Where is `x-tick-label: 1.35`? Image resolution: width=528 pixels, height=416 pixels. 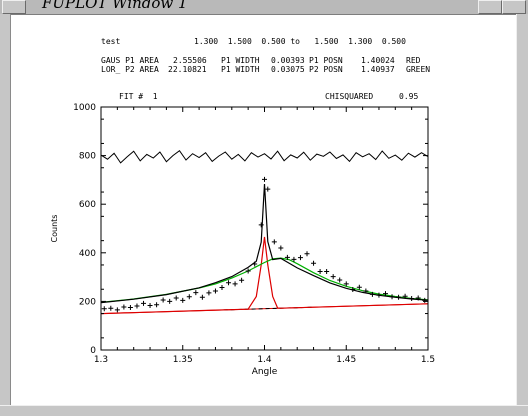 x-tick-label: 1.35 is located at coordinates (183, 360).